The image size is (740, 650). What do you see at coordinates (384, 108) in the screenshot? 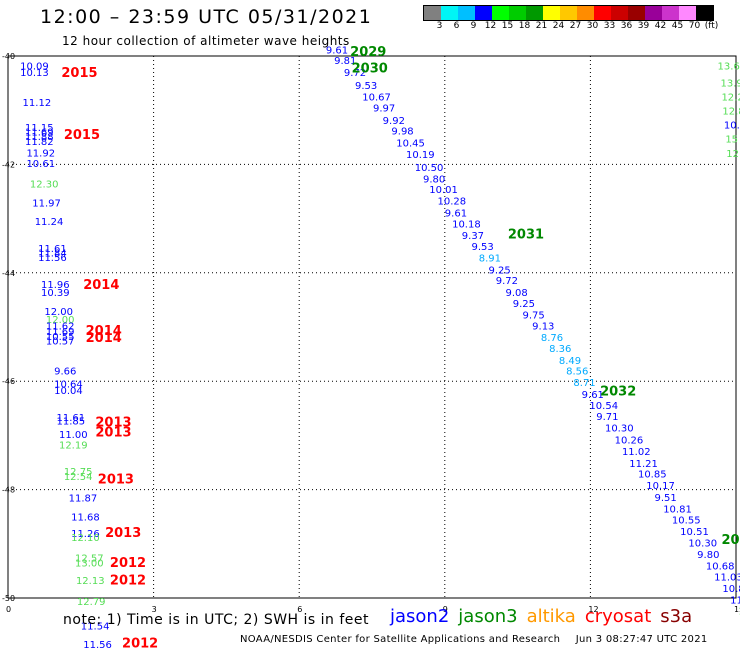
I see `wave-height-label: 9.97` at bounding box center [384, 108].